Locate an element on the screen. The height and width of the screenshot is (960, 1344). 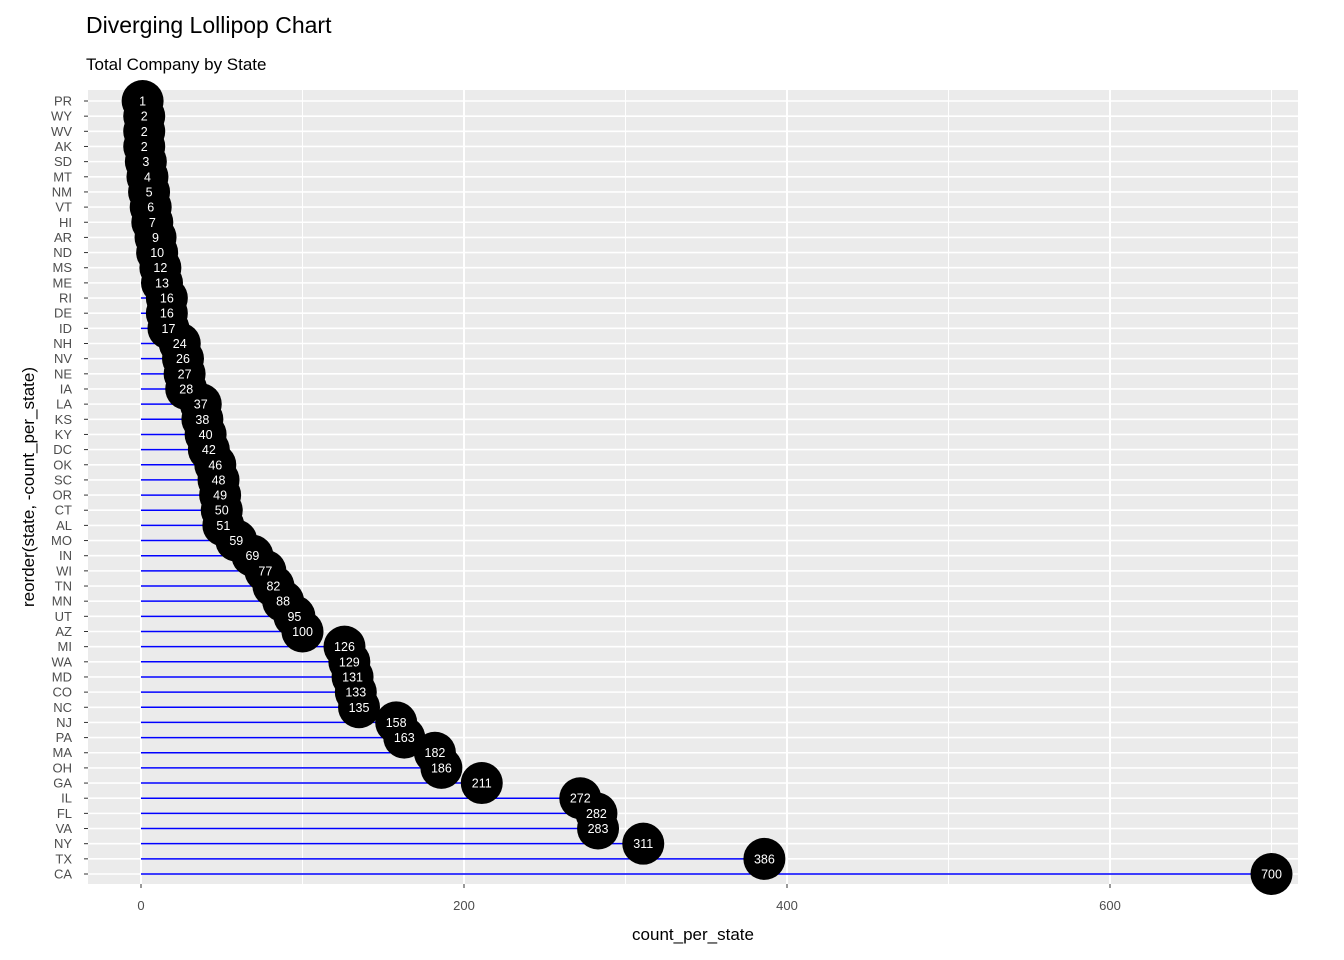
y-tick-label-wv: WV is located at coordinates (61, 131).